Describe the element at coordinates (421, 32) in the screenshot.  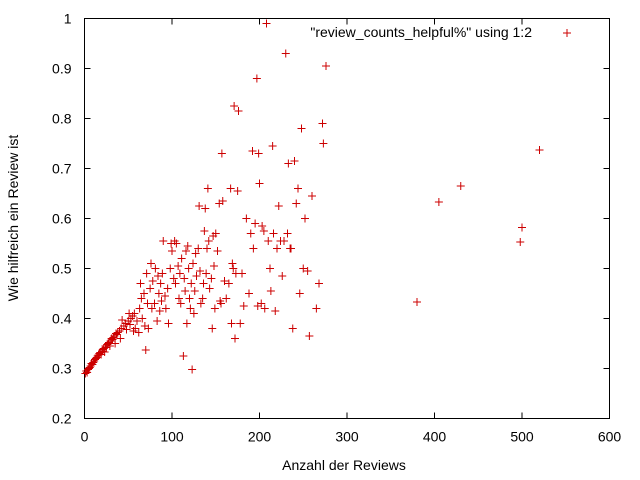
I see `legend-label: "review_counts_helpful%" using 1:2` at that location.